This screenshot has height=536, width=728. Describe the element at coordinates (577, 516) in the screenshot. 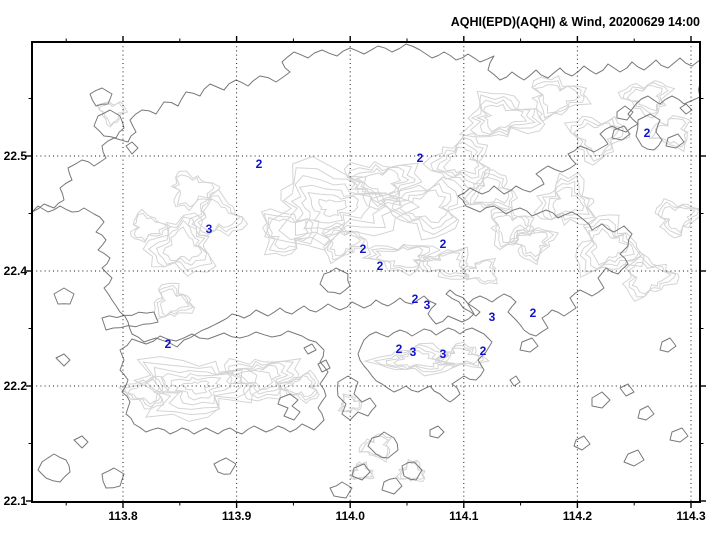

I see `x-tick-label: 114.2` at that location.